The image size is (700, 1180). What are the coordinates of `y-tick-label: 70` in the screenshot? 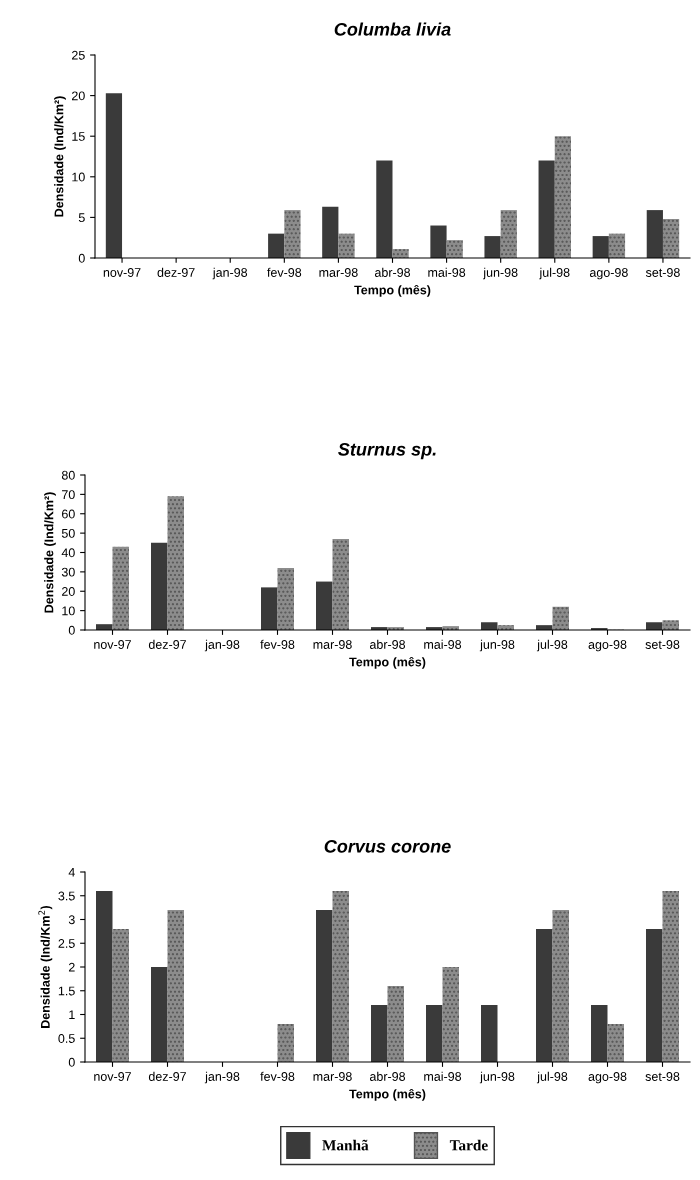 It's located at (68, 495).